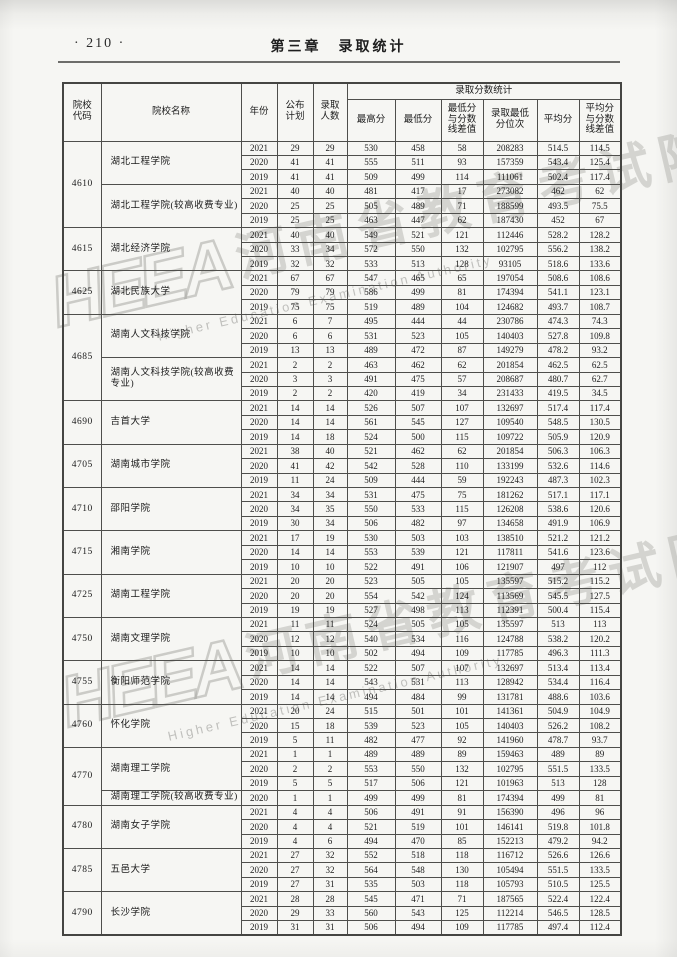 Image resolution: width=677 pixels, height=957 pixels. Describe the element at coordinates (171, 826) in the screenshot. I see `school-name-cell: 湖南女子学院` at that location.